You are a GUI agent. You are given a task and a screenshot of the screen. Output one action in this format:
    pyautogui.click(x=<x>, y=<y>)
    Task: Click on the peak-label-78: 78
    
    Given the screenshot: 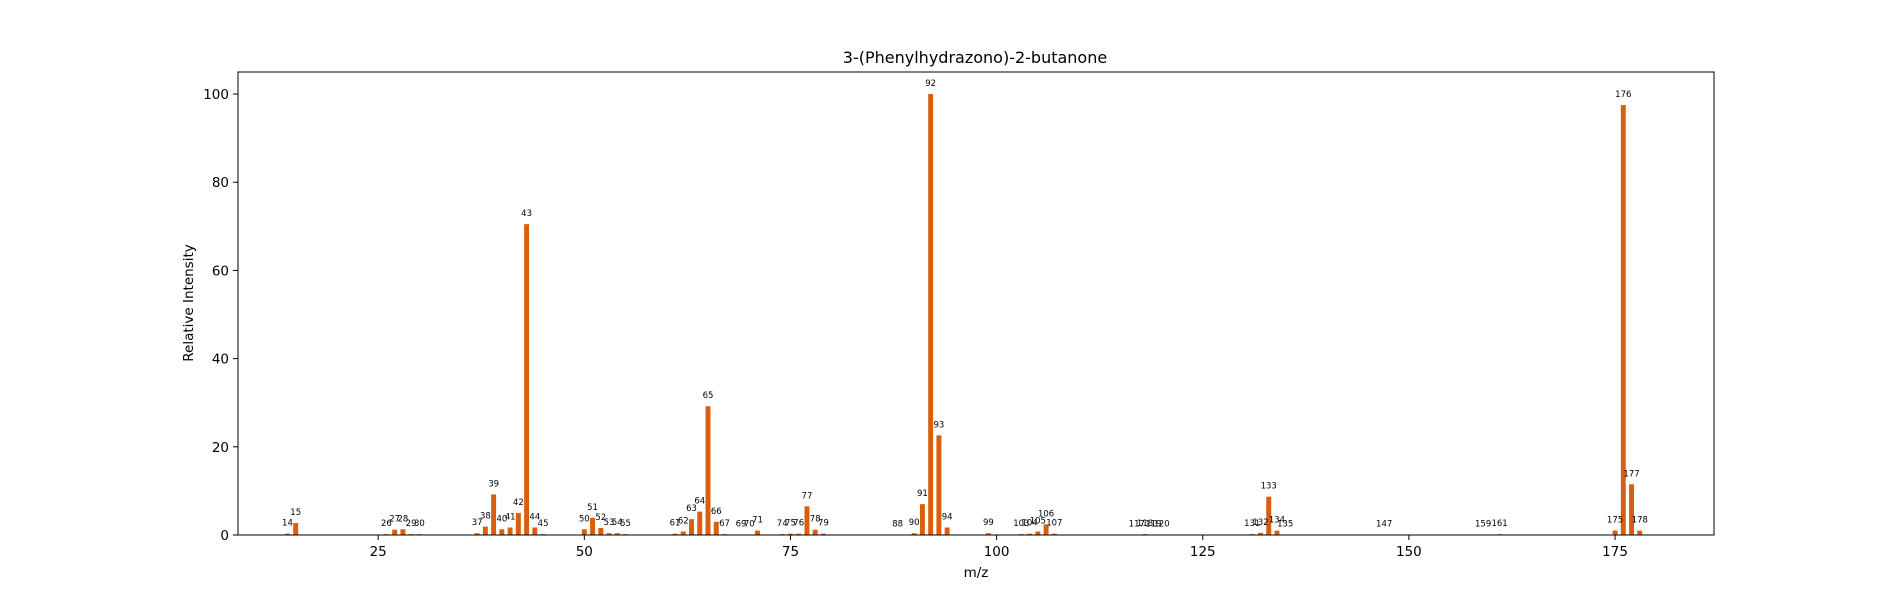 What is the action you would take?
    pyautogui.click(x=815, y=520)
    